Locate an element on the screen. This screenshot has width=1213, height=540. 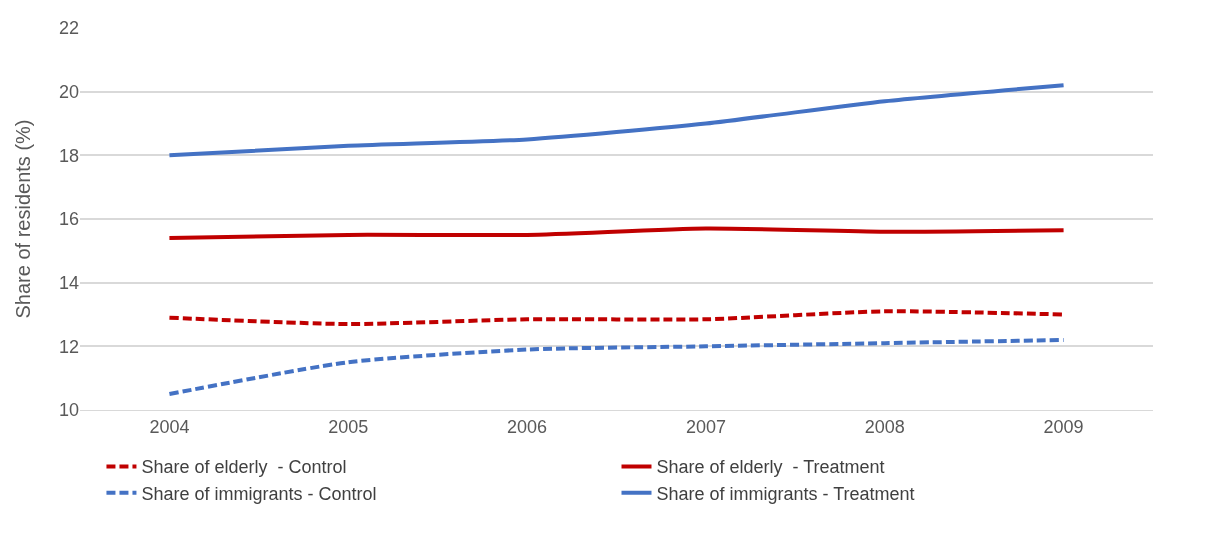
legend-label: Share of elderly - Control is located at coordinates (244, 467).